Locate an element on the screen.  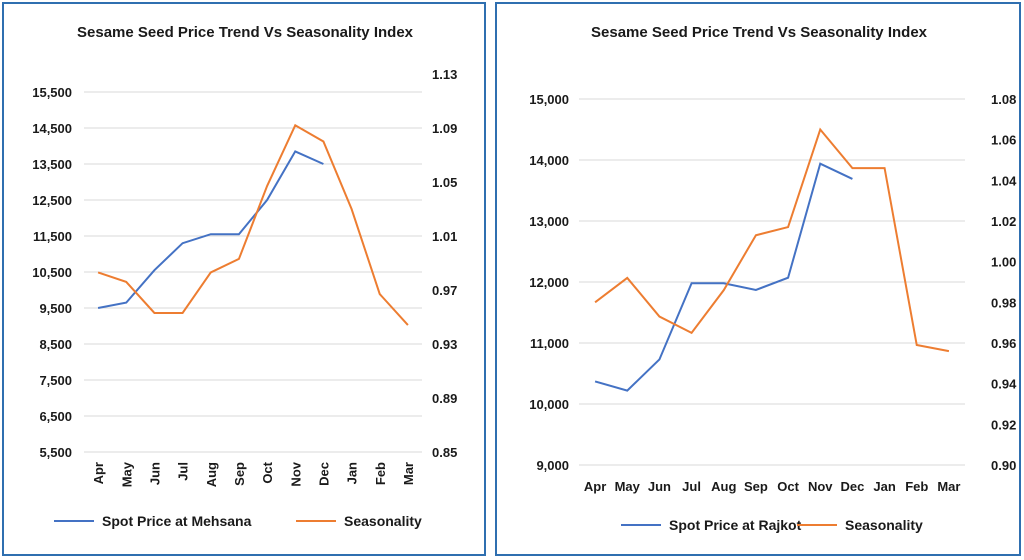
legend-label: Spot Price at Mehsana is located at coordinates (177, 521).